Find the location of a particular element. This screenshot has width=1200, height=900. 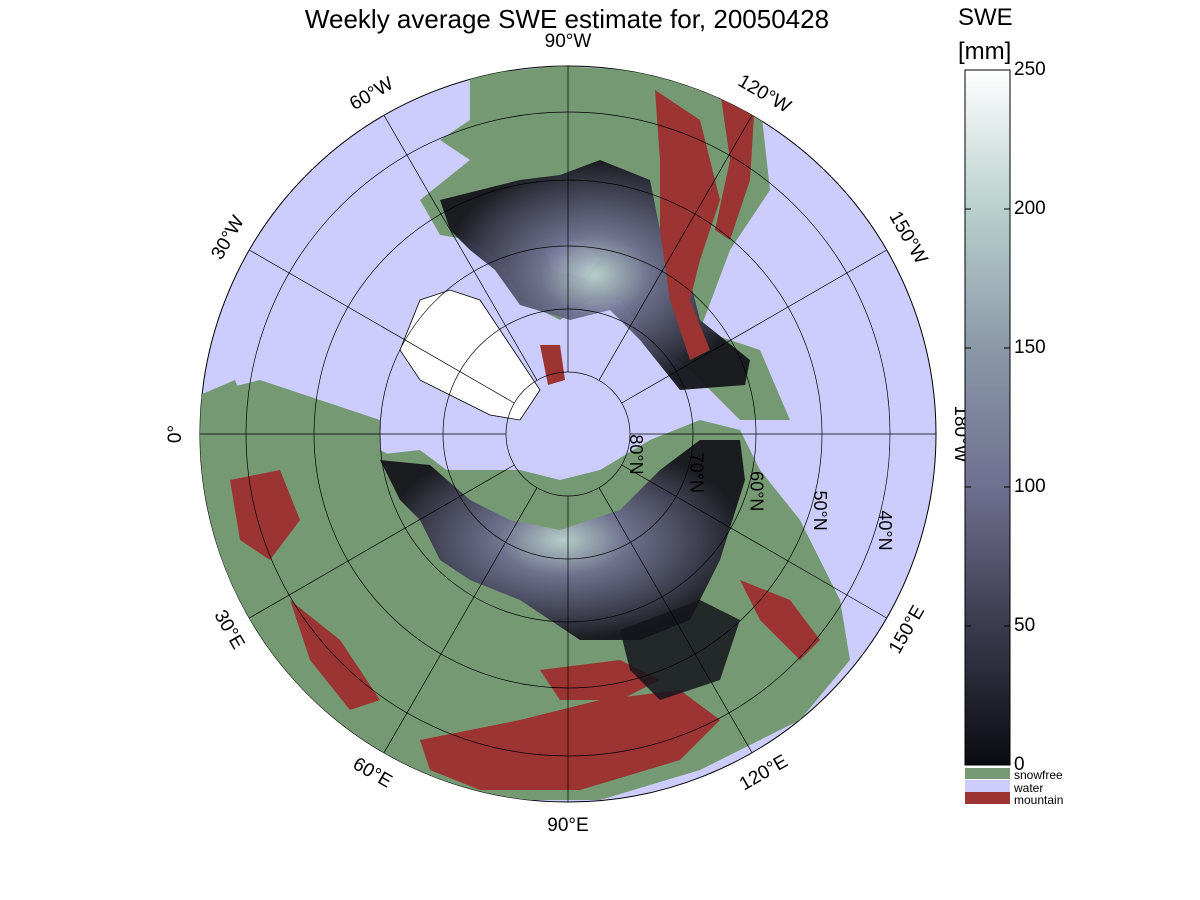

colorbar-ticks: 0 50 100 150 200 250 is located at coordinates (1005, 417).